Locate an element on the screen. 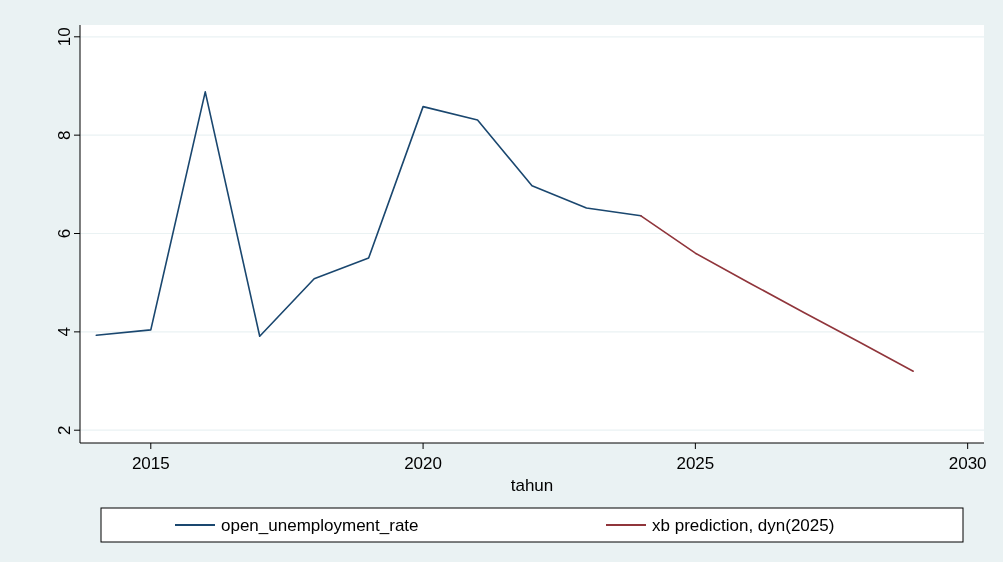 The height and width of the screenshot is (562, 1003). x-tick-label: 2030 is located at coordinates (967, 463).